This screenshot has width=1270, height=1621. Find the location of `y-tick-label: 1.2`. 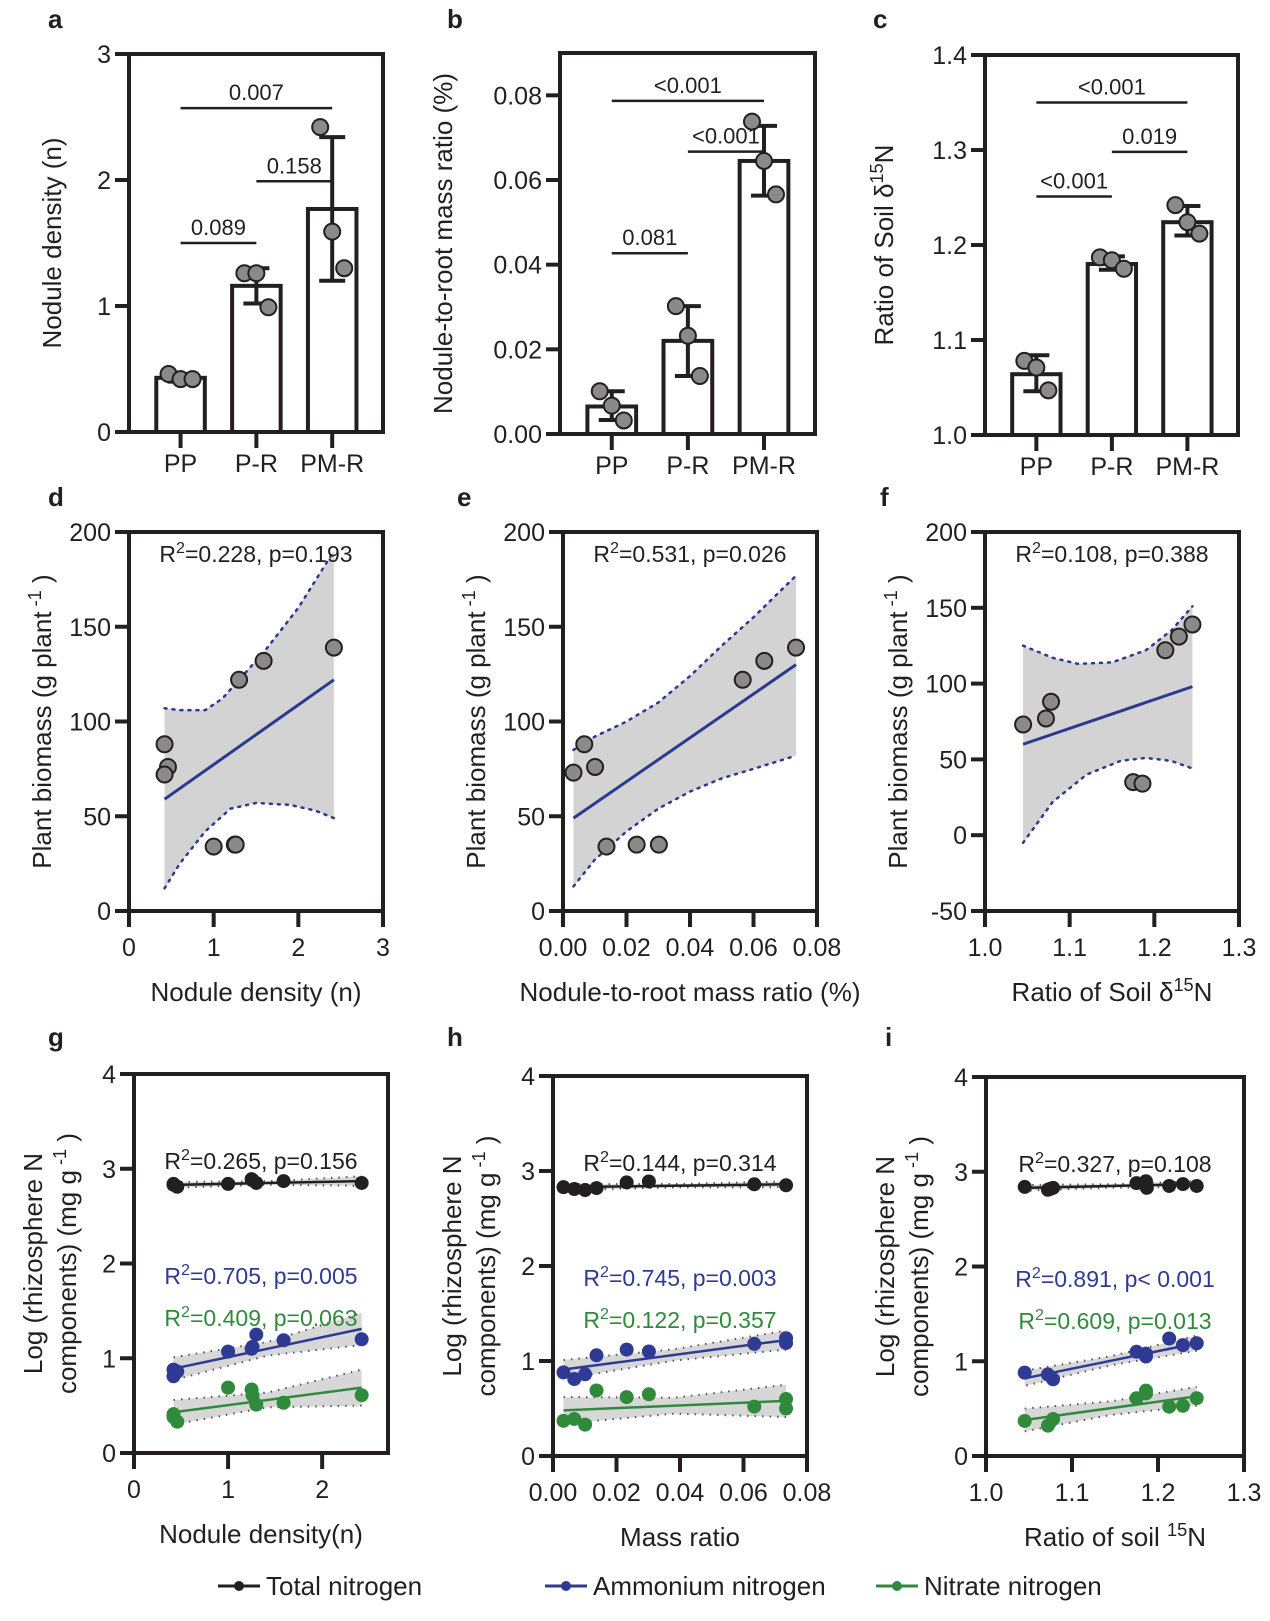

y-tick-label: 1.2 is located at coordinates (949, 246).